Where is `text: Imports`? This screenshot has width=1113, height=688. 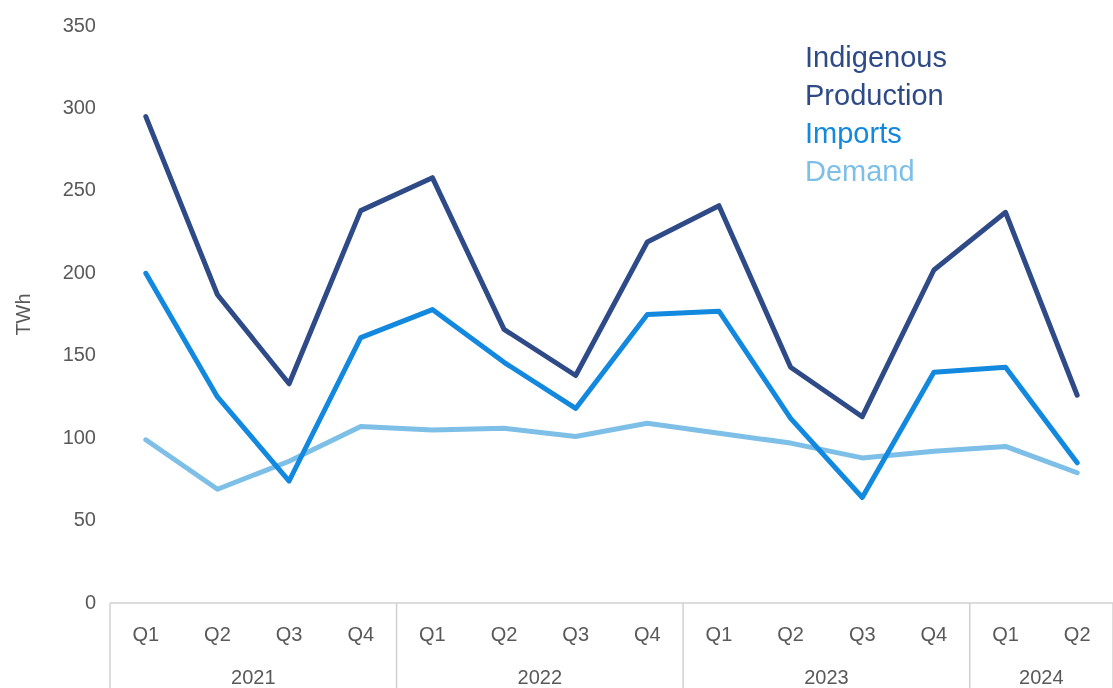 text: Imports is located at coordinates (854, 133).